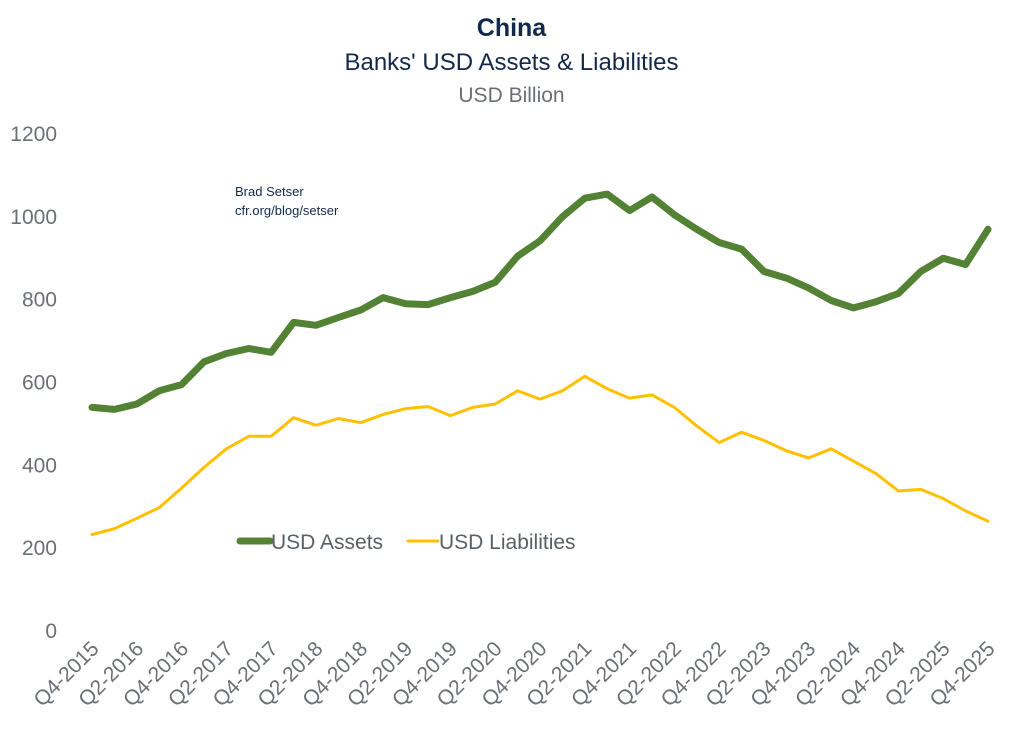 The width and height of the screenshot is (1023, 743). I want to click on legend-label: USD Liabilities, so click(507, 542).